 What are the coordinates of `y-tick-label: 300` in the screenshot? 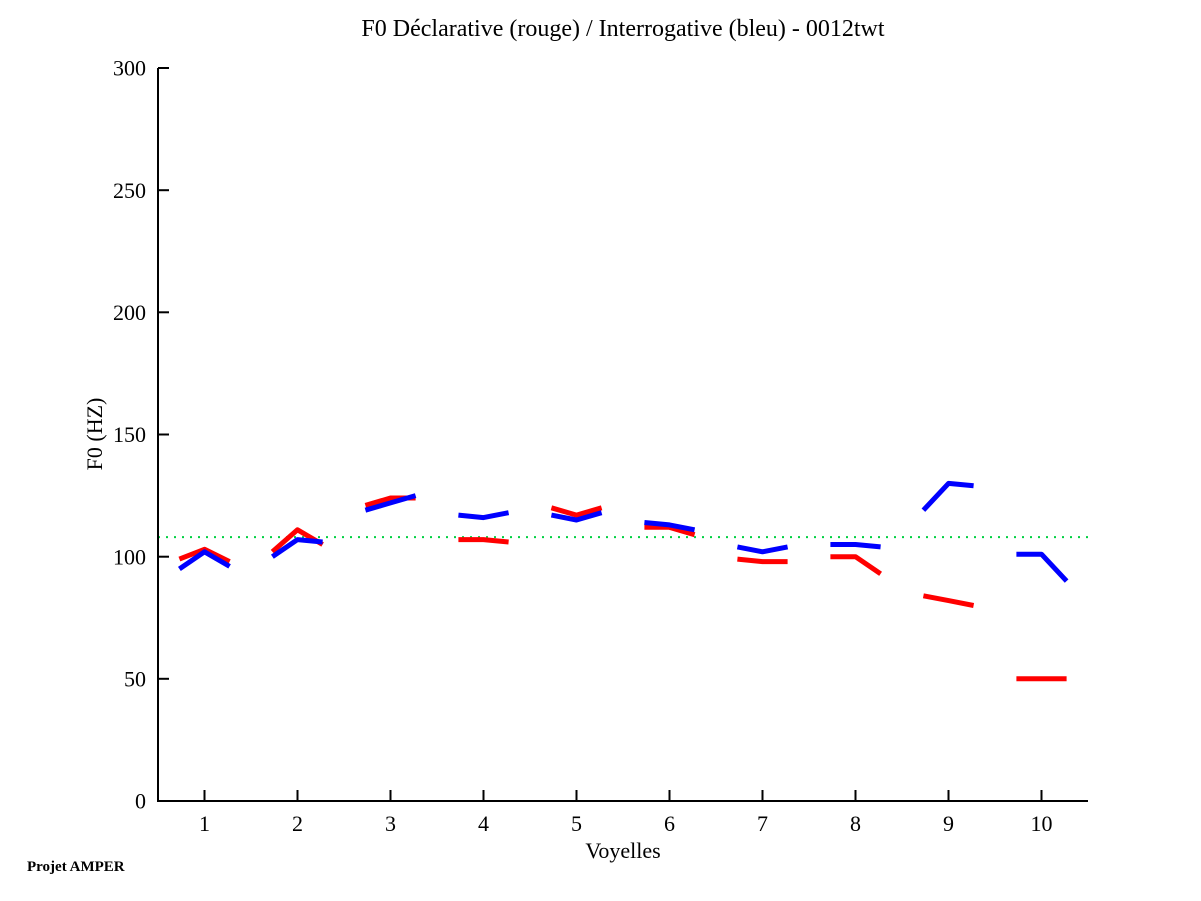 It's located at (129, 68).